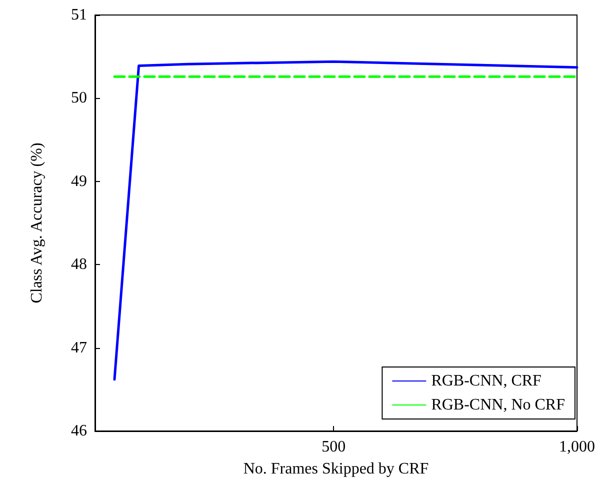 This screenshot has width=607, height=487. What do you see at coordinates (486, 381) in the screenshot?
I see `legend-label: RGB-CNN, CRF` at bounding box center [486, 381].